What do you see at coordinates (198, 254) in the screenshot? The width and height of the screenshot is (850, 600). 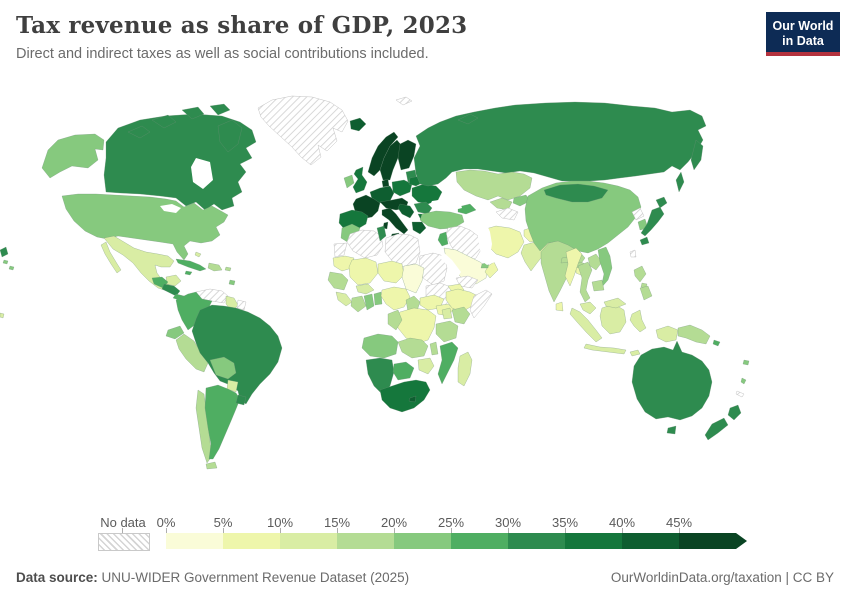 I see `country-bahamas` at bounding box center [198, 254].